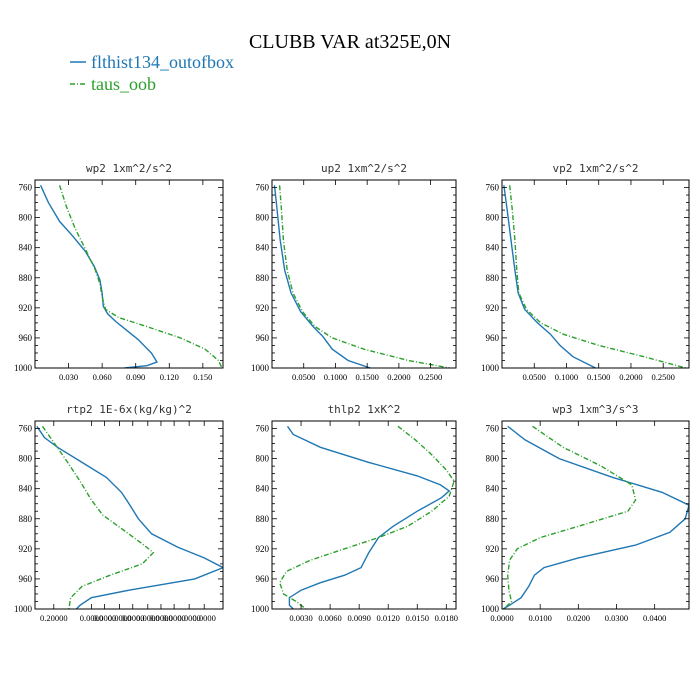 The height and width of the screenshot is (700, 700). Describe the element at coordinates (654, 618) in the screenshot. I see `x-tick-label: 0.0400` at that location.